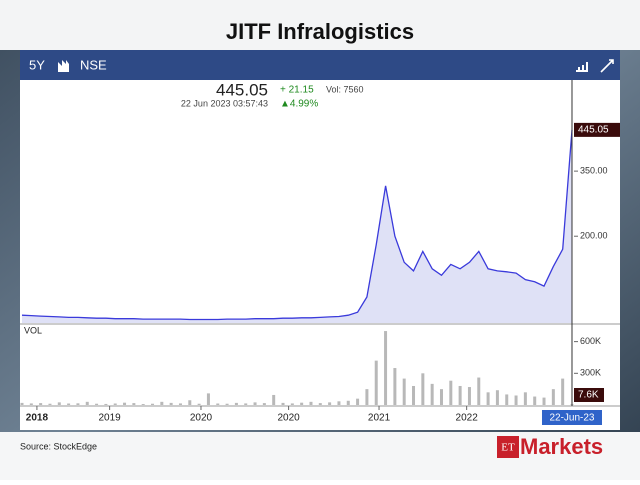 The image size is (640, 485). Describe the element at coordinates (590, 373) in the screenshot. I see `y-tick-label: 300K` at that location.